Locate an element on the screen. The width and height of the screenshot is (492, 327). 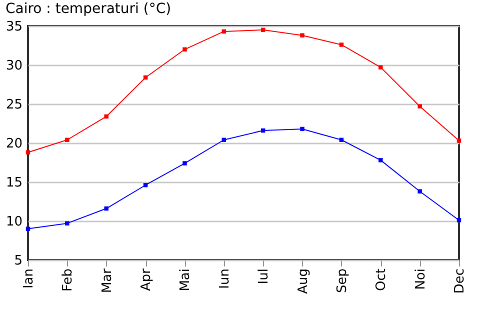
y-tick-label: 30 is located at coordinates (14, 66).